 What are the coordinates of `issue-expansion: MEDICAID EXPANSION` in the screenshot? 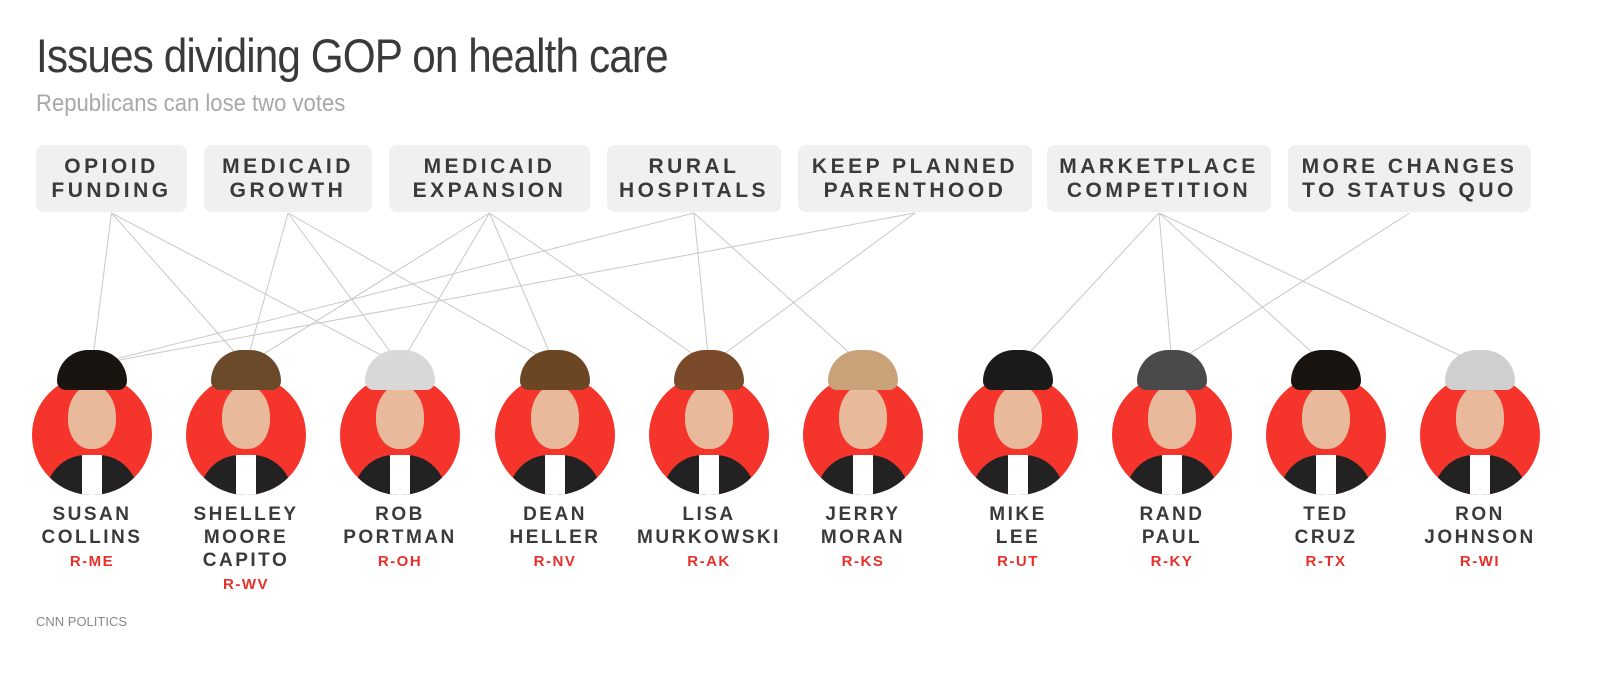 It's located at (489, 178).